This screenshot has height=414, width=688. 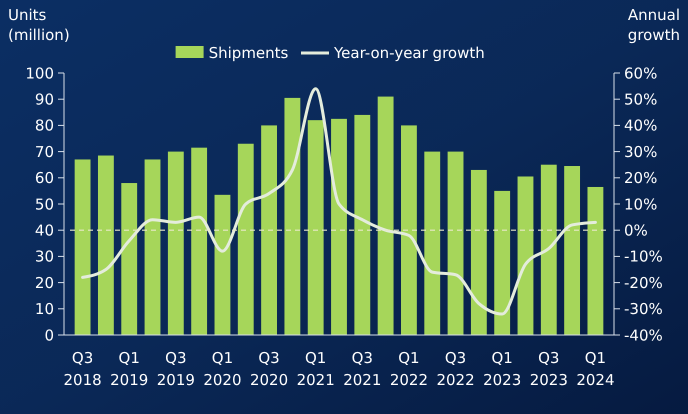 What do you see at coordinates (641, 99) in the screenshot?
I see `y2-tick-label: 50%` at bounding box center [641, 99].